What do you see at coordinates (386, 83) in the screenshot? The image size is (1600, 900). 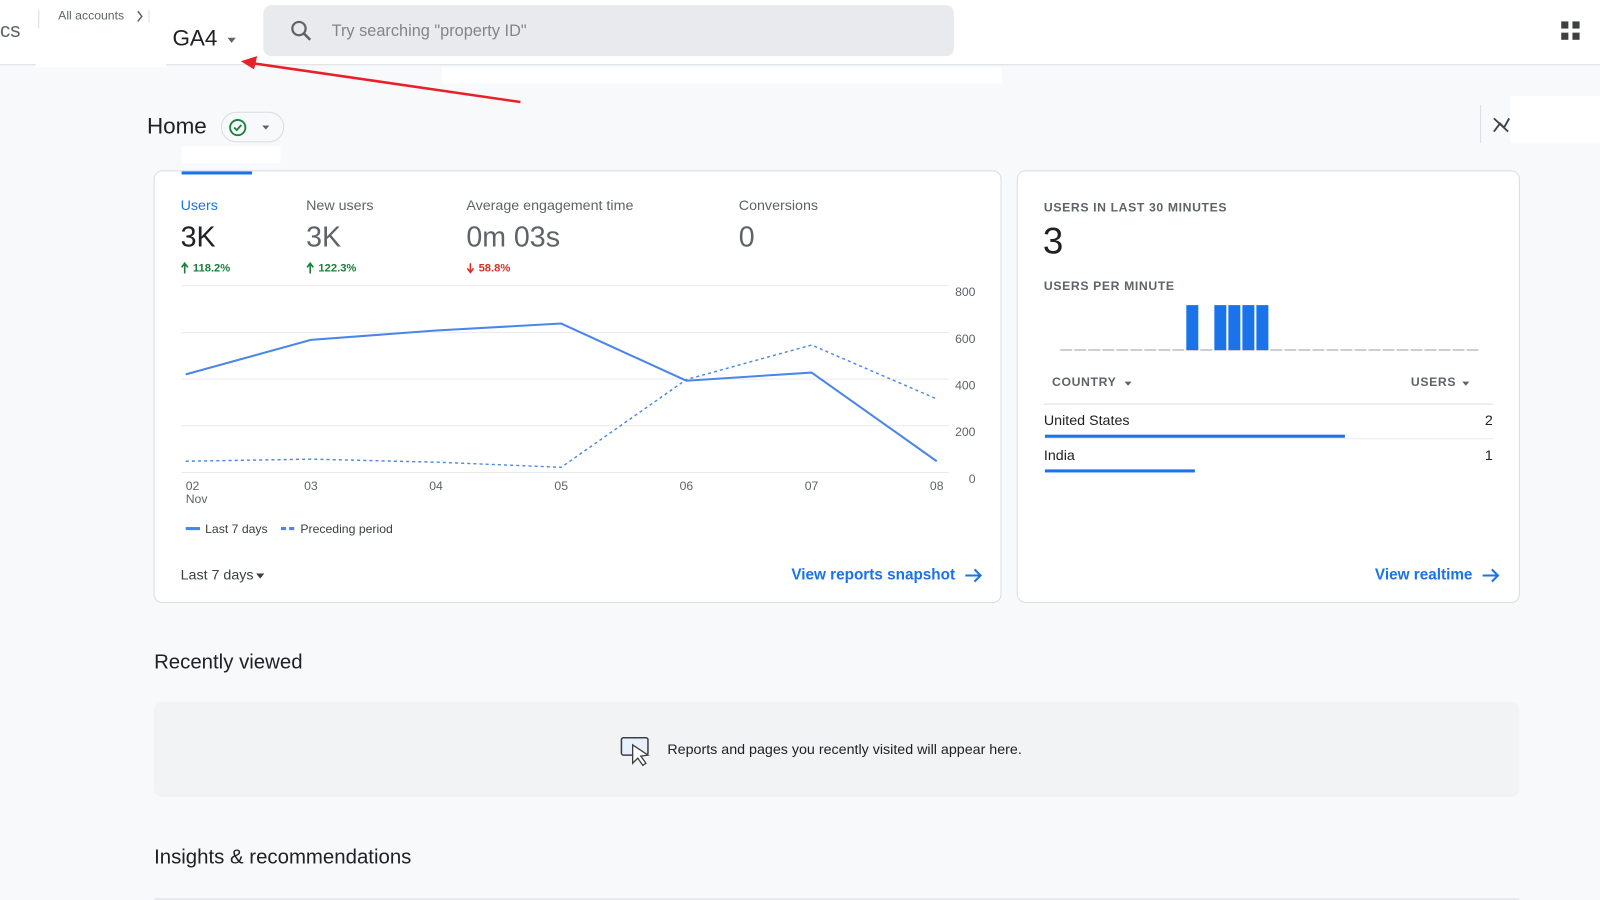 I see `annotation-arrow` at bounding box center [386, 83].